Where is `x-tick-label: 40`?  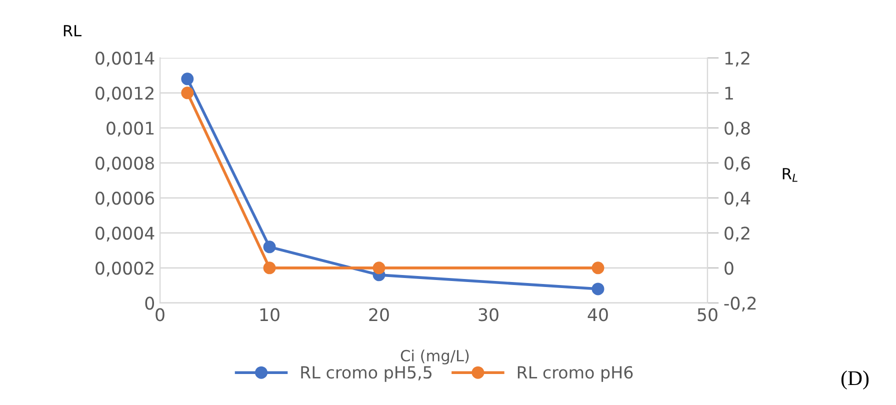
x-tick-label: 40 is located at coordinates (598, 315).